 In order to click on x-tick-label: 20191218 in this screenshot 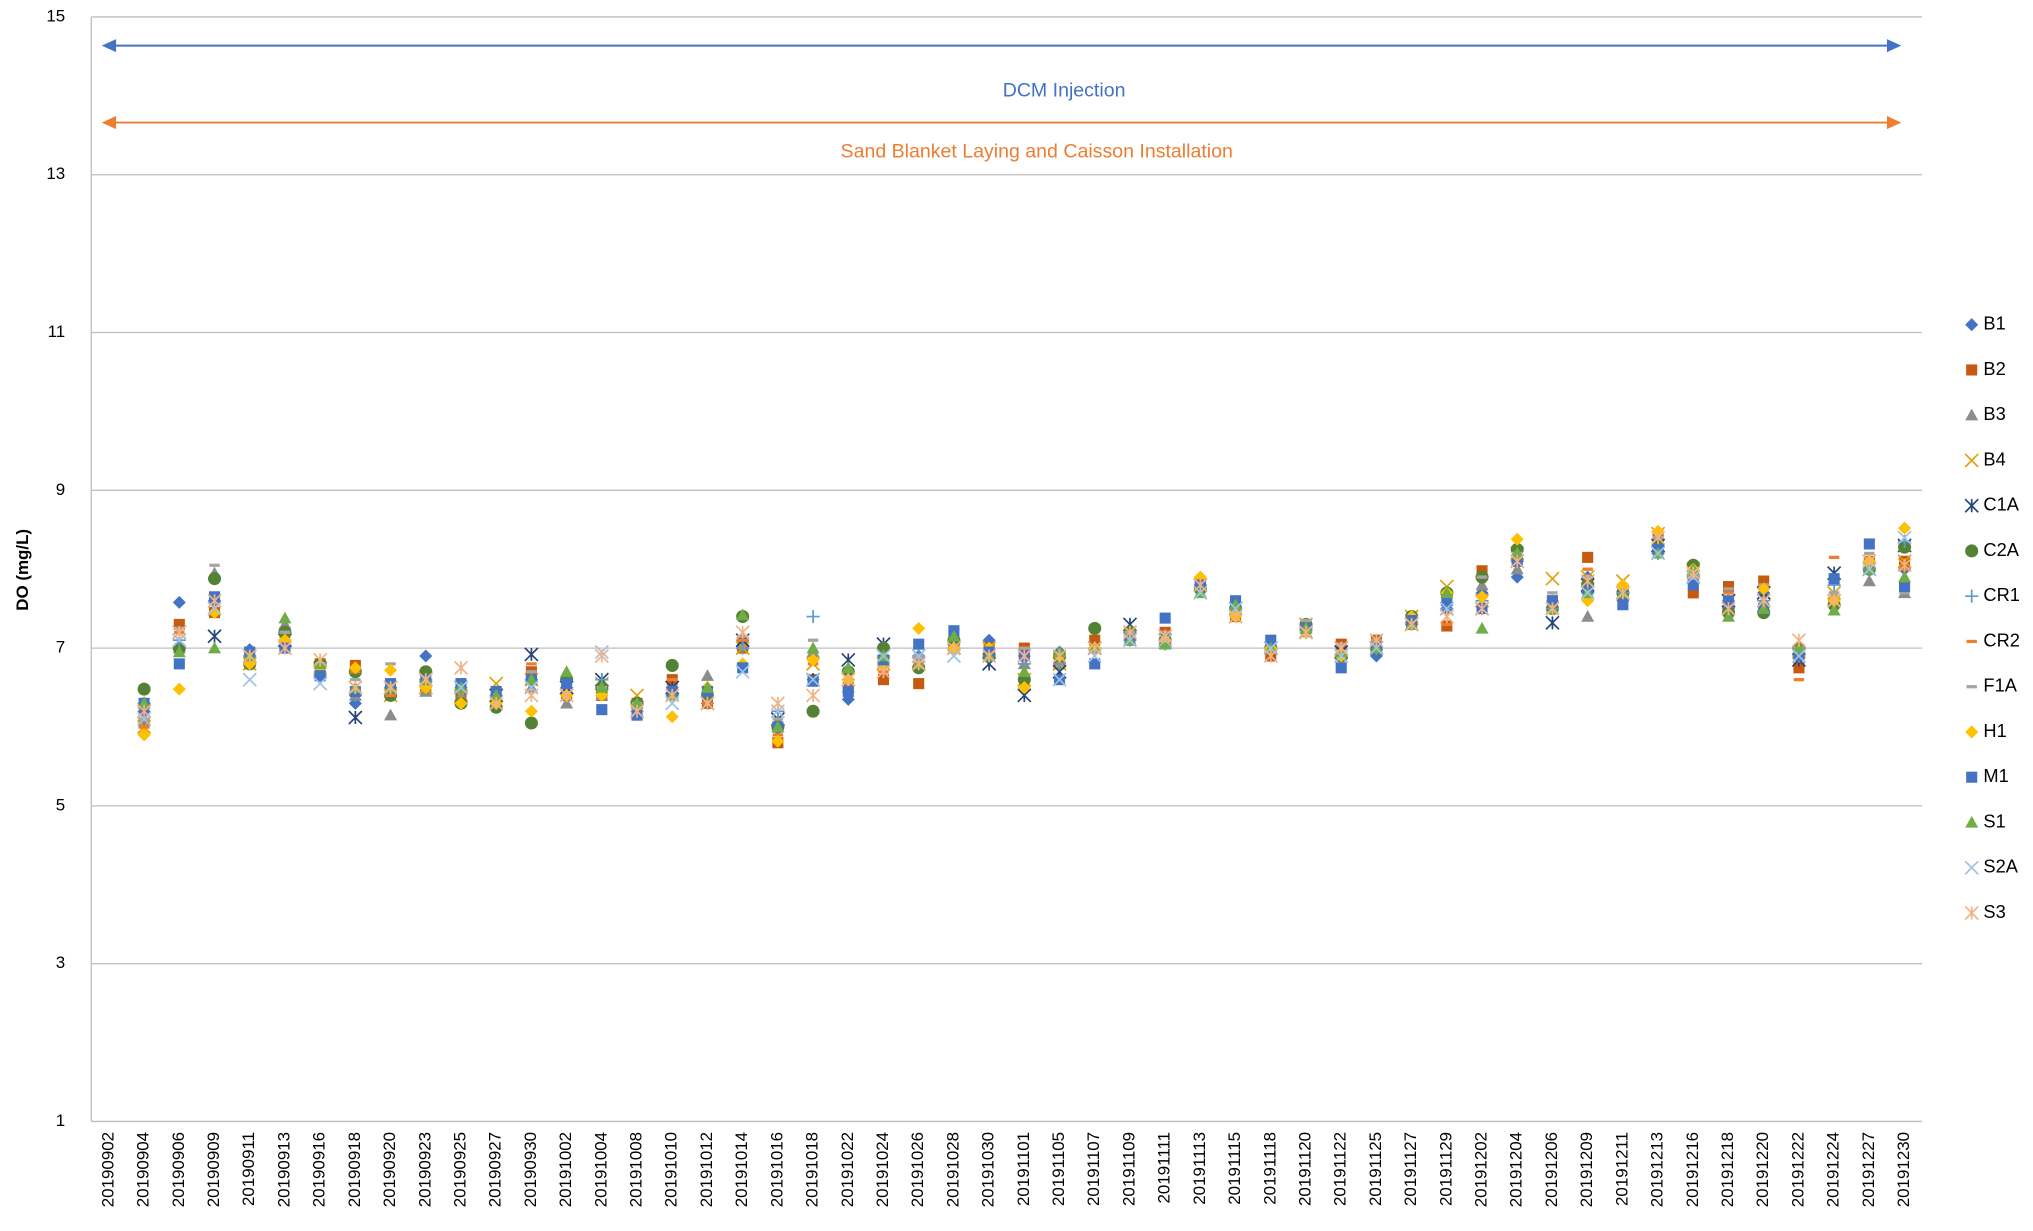, I will do `click(1727, 1169)`.